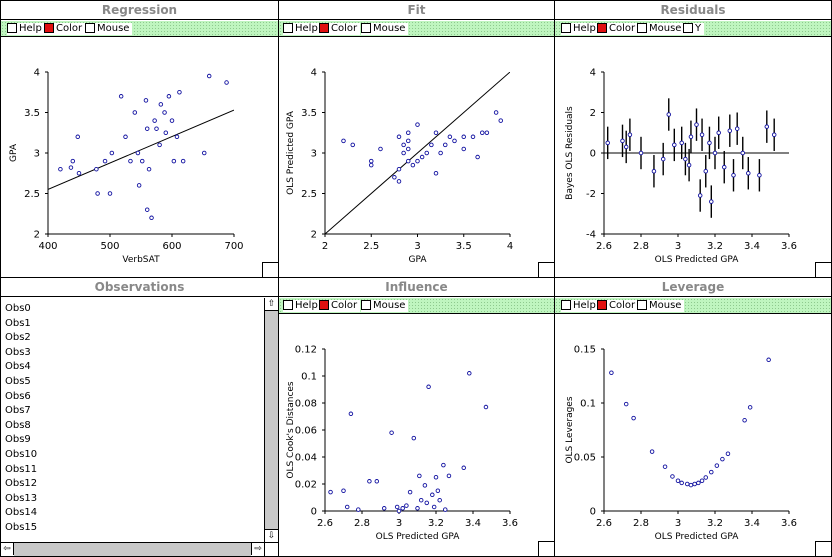 This screenshot has width=832, height=557. Describe the element at coordinates (21, 454) in the screenshot. I see `list-item: Obs10` at that location.